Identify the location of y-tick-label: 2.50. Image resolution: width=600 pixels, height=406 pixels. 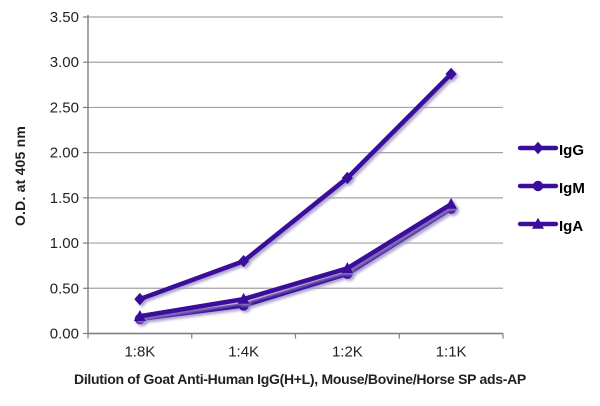
(64, 107).